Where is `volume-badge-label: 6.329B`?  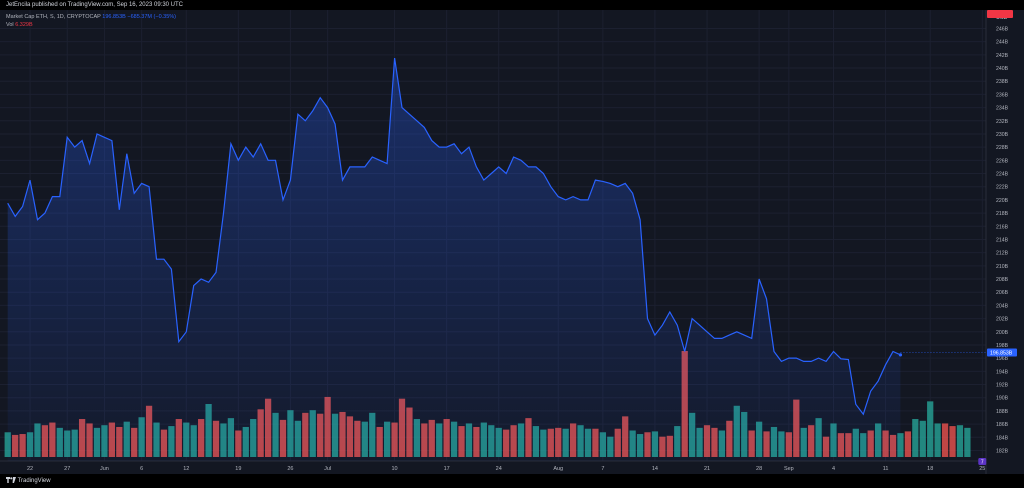 volume-badge-label: 6.329B is located at coordinates (998, 11).